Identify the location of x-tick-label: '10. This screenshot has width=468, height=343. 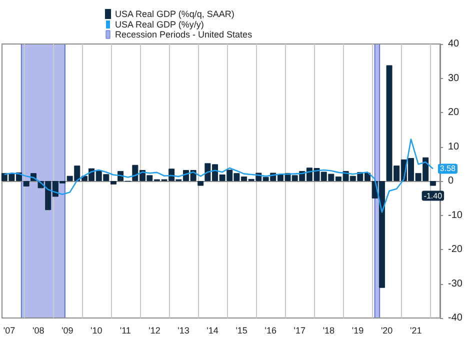
(96, 331).